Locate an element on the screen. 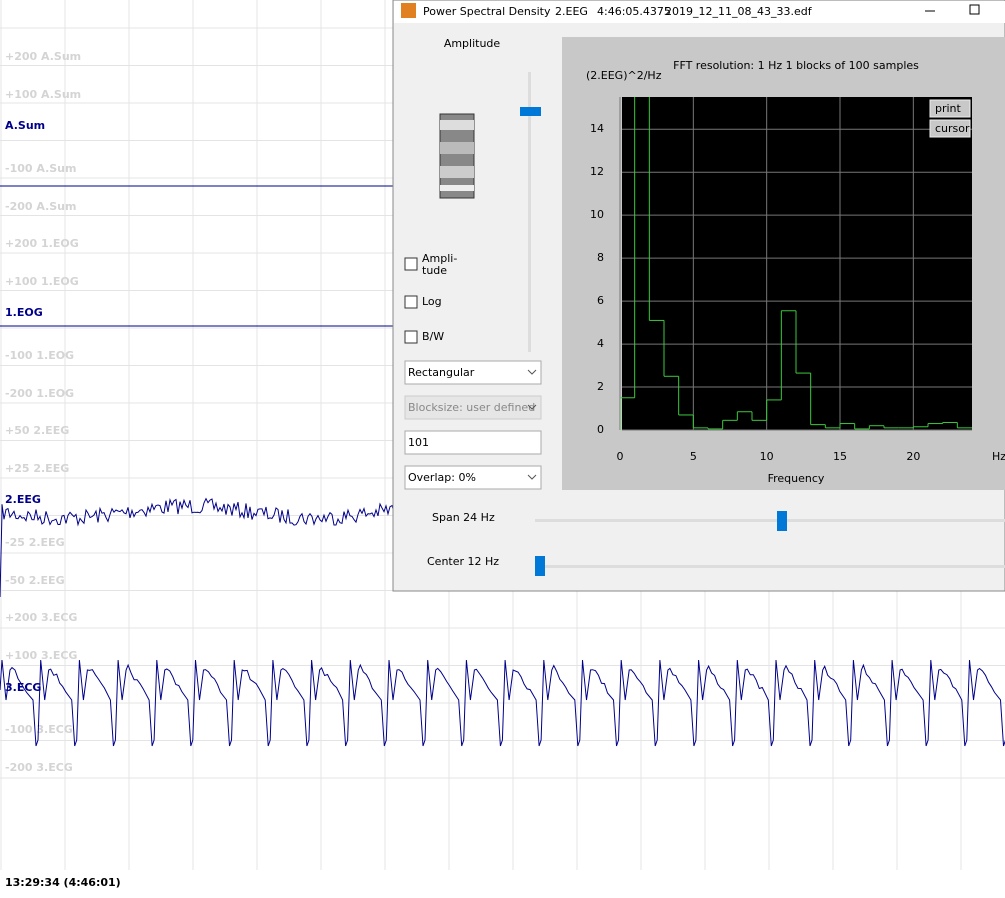 The image size is (1005, 898). scale-label: -100 1.EOG is located at coordinates (39, 355).